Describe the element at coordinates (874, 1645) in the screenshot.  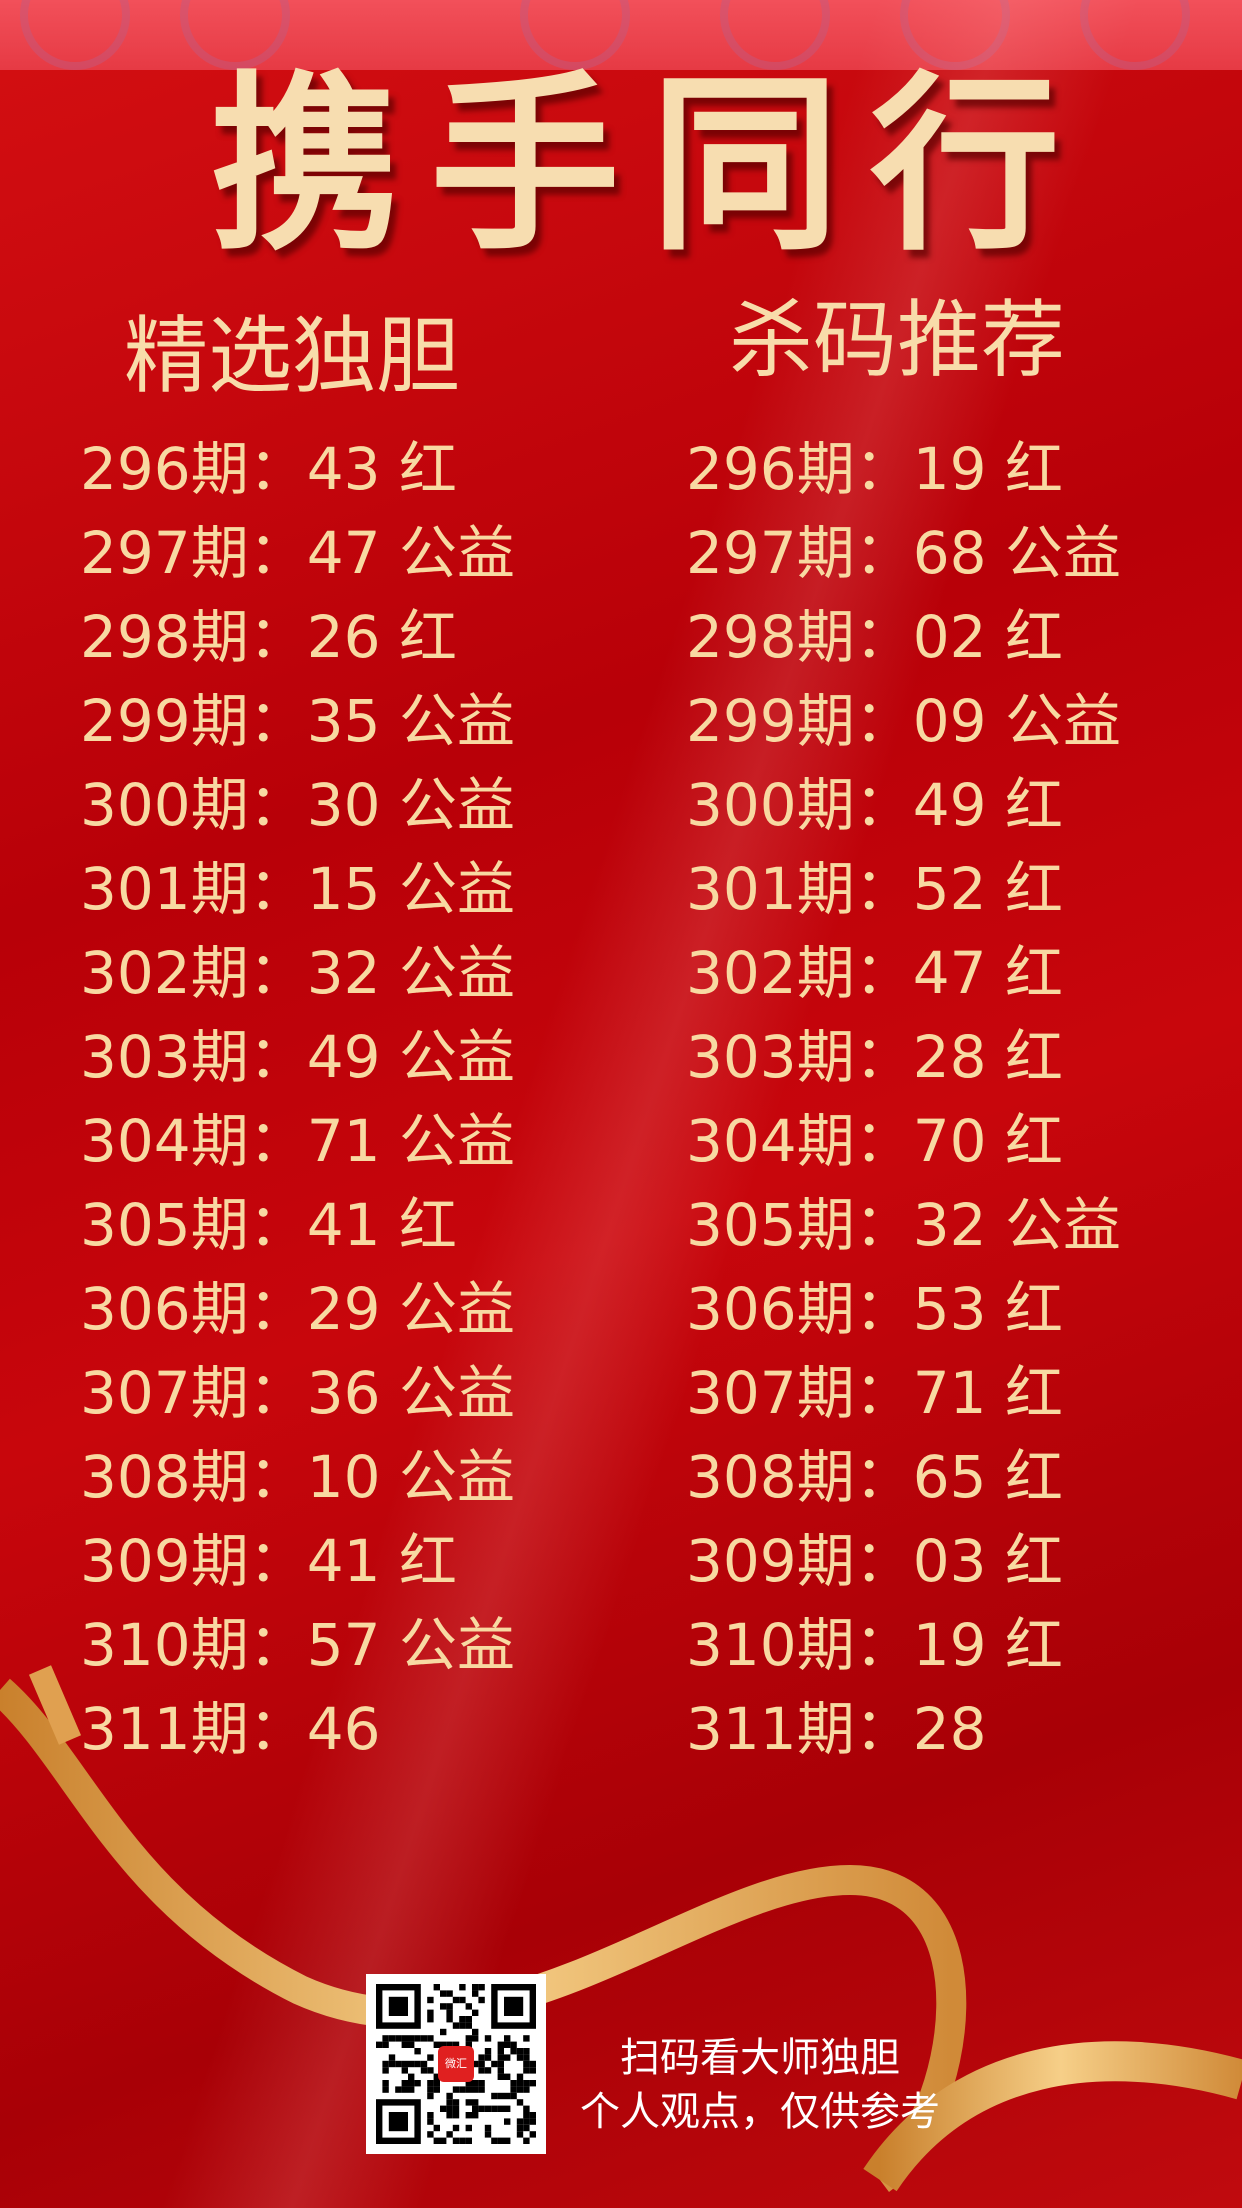
I see `list-item: 310期：19 红` at that location.